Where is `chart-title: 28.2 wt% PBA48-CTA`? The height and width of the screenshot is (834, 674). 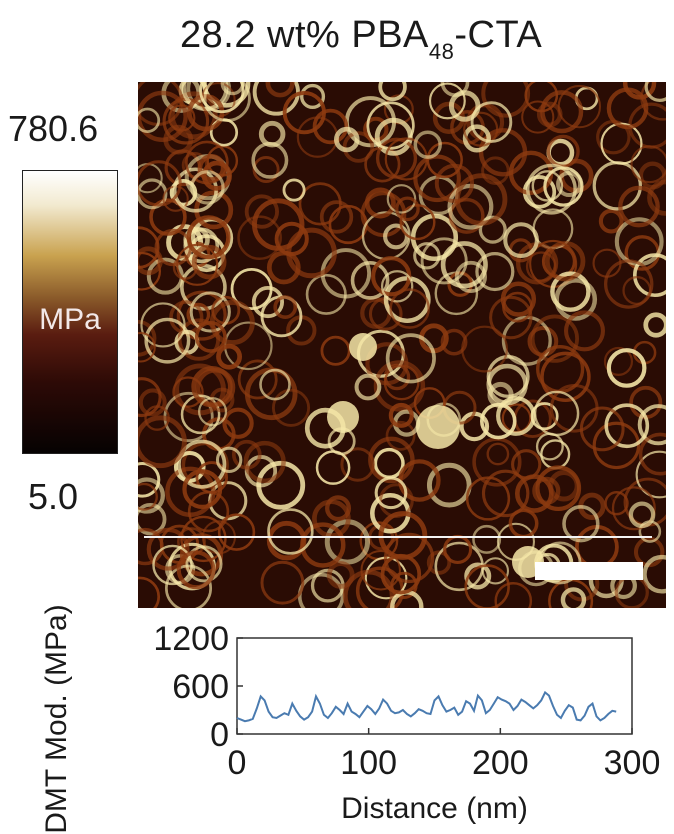
chart-title: 28.2 wt% PBA48-CTA is located at coordinates (361, 39).